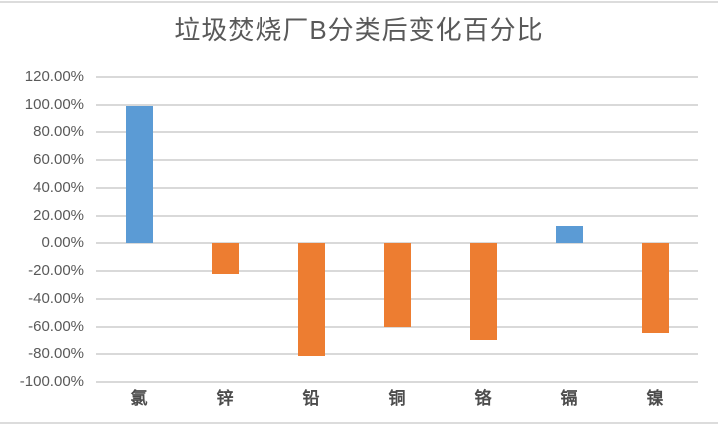  What do you see at coordinates (51, 381) in the screenshot?
I see `y-tick-label: -100.00%` at bounding box center [51, 381].